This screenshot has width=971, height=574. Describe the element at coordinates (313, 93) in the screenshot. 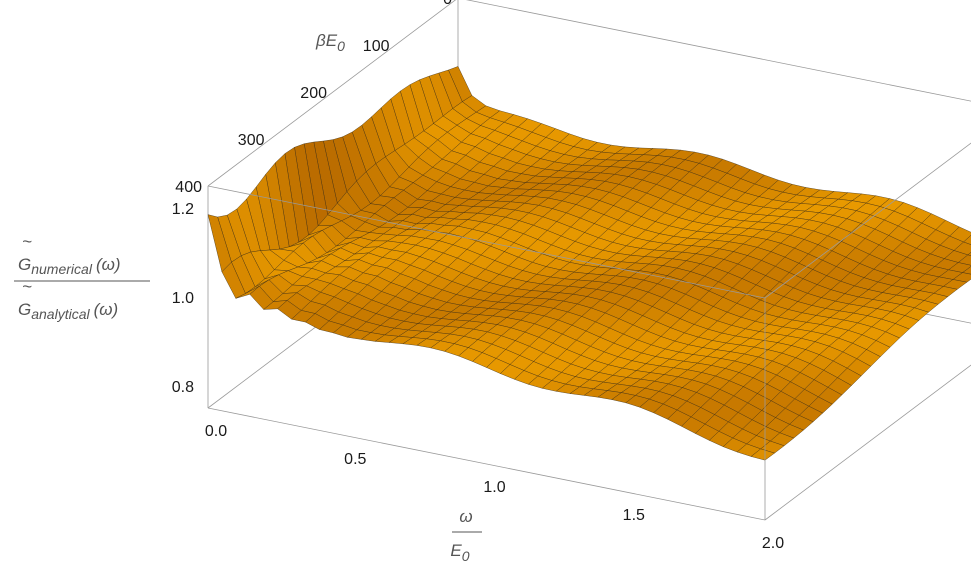

I see `y-tick-label: 200` at that location.